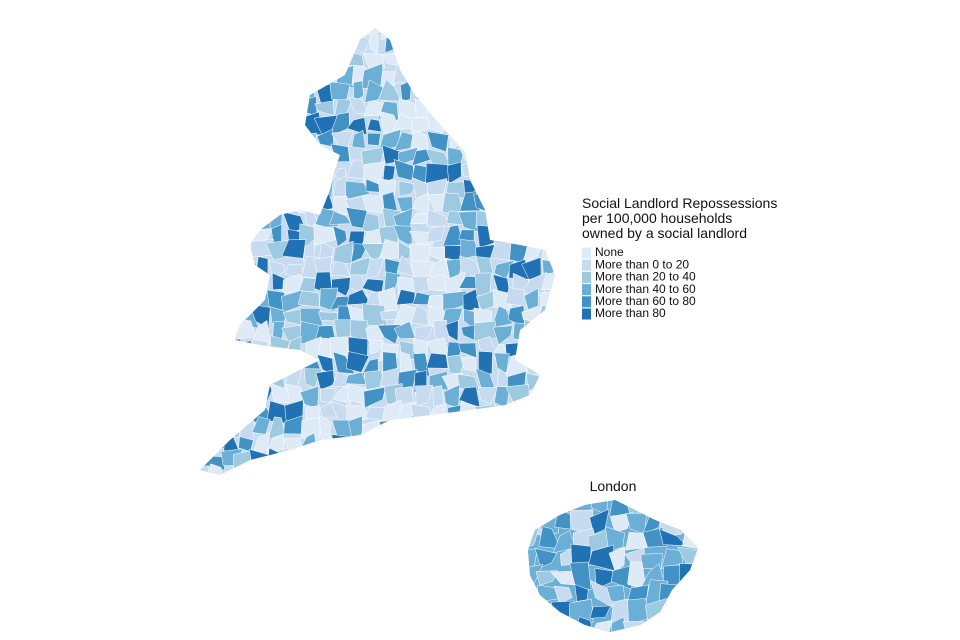  I want to click on legend-title: per 100,000 households, so click(657, 218).